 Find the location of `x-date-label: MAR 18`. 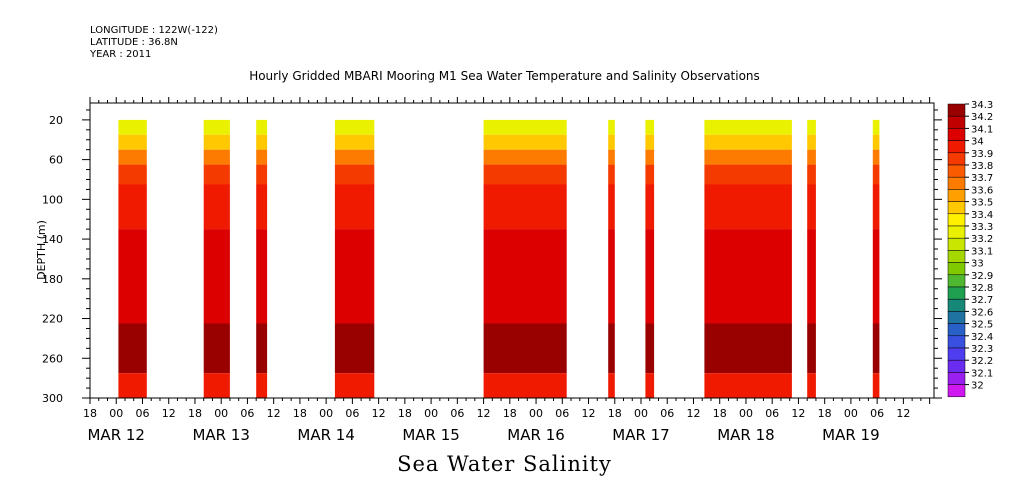

x-date-label: MAR 18 is located at coordinates (745, 435).